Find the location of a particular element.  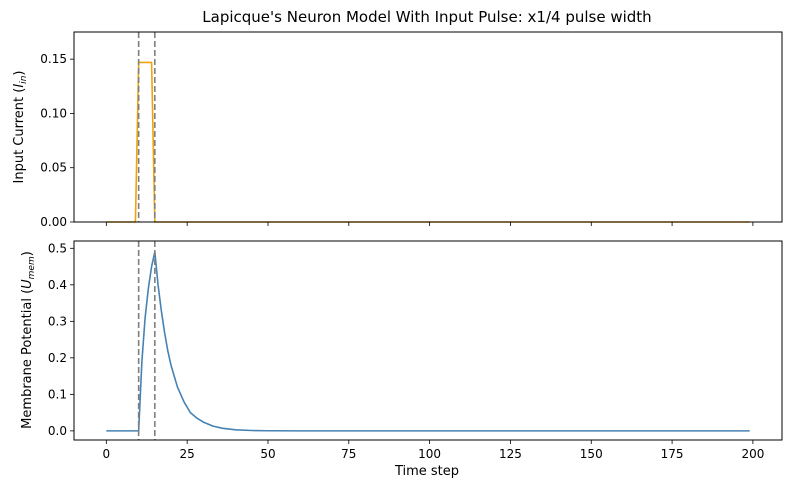

membrane-potential-y-tick-label: 0.3 is located at coordinates (57, 321).